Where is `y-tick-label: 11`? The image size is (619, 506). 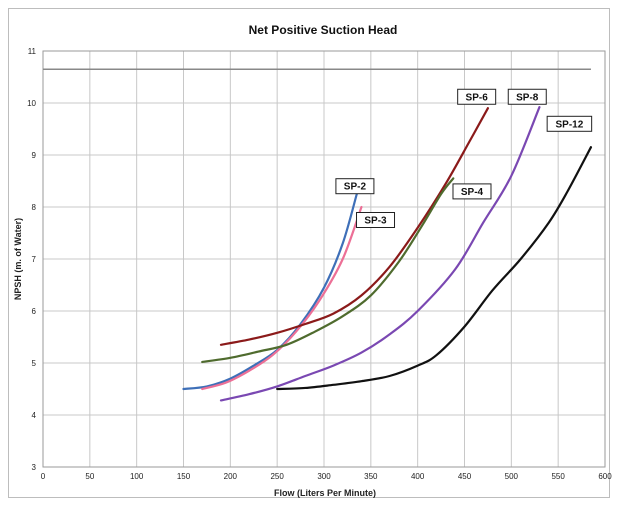 y-tick-label: 11 is located at coordinates (32, 51).